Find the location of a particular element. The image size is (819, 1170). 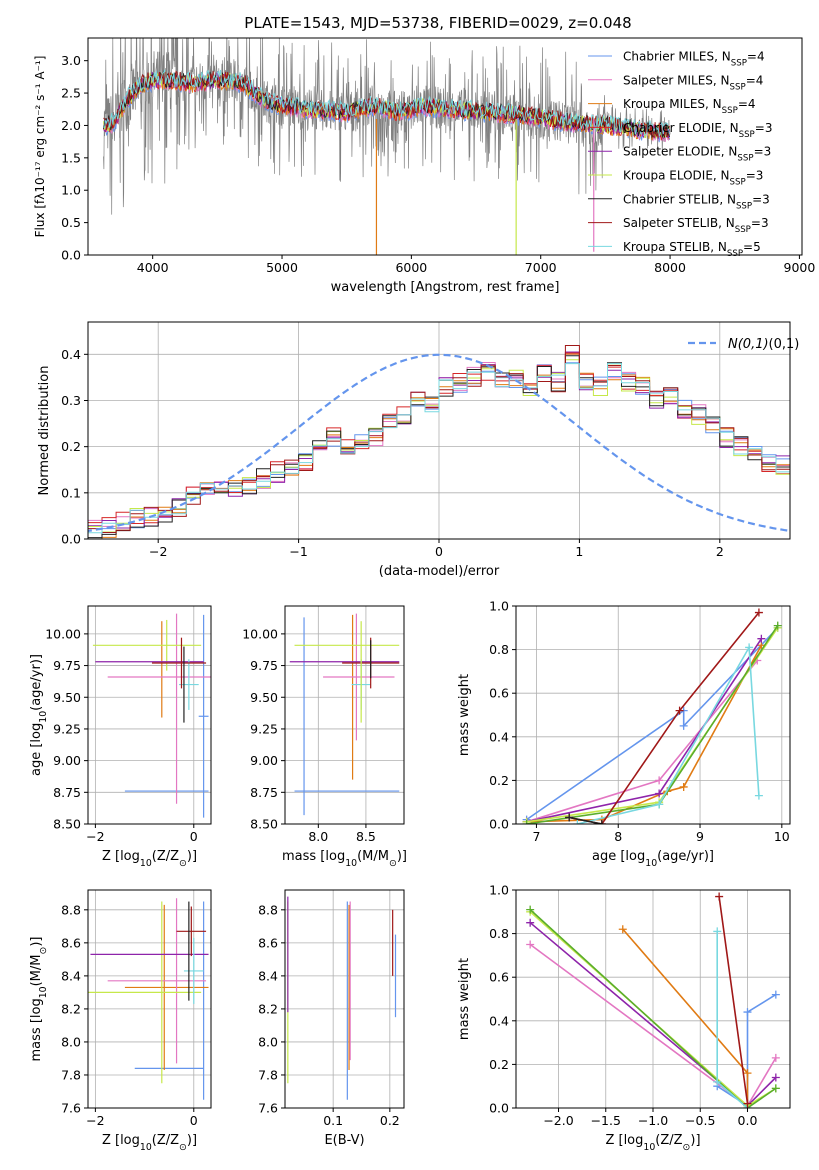

y-tick-label: 1.5 is located at coordinates (71, 157).